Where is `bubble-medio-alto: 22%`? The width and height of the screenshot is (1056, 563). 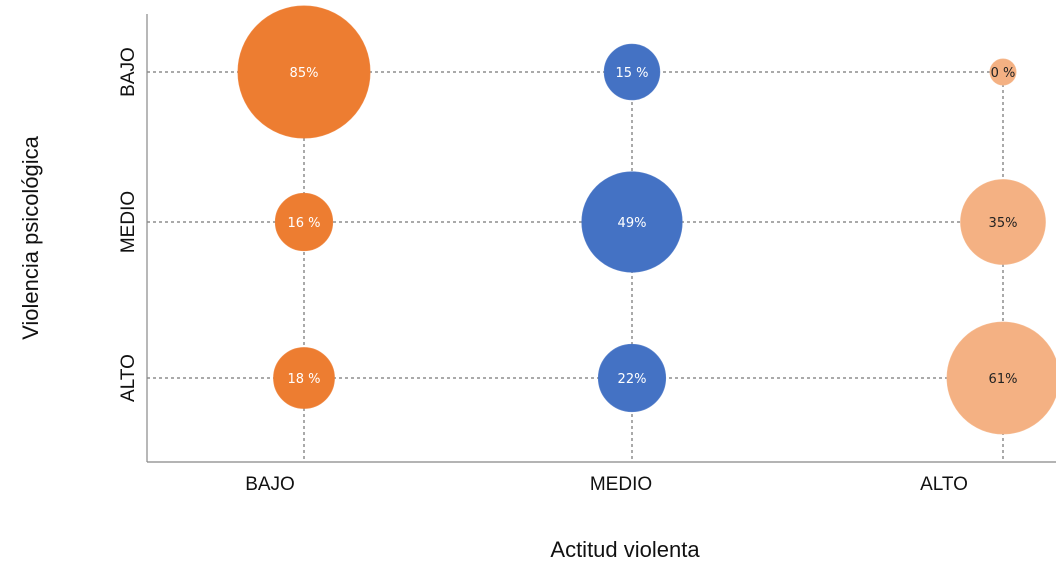 bubble-medio-alto: 22% is located at coordinates (632, 378).